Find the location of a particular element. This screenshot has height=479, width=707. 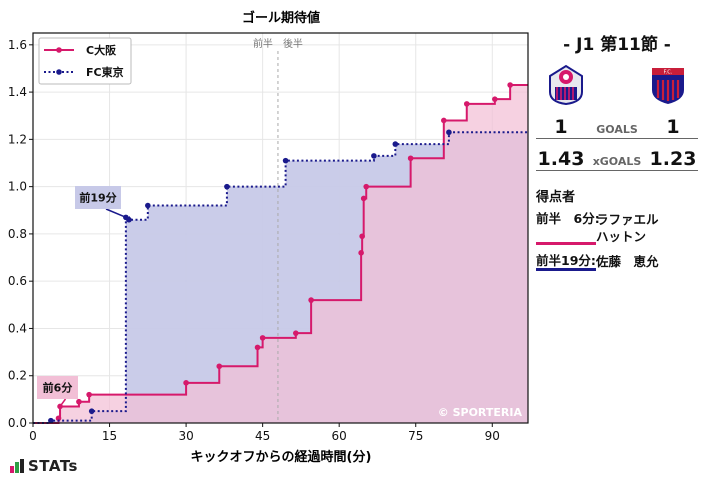

x-tick-label: 30 is located at coordinates (185, 436).